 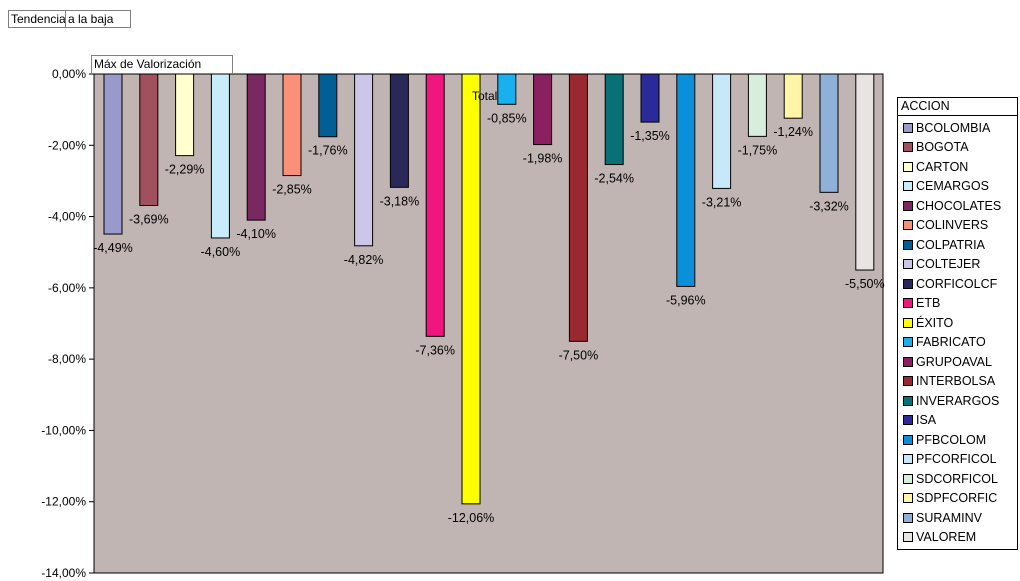 I want to click on data-label: -5,96%, so click(x=686, y=300).